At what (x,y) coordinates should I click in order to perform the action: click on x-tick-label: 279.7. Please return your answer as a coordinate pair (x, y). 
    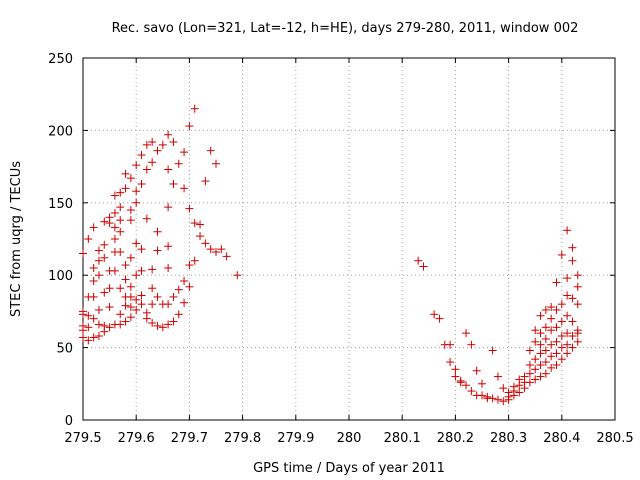
    Looking at the image, I should click on (189, 438).